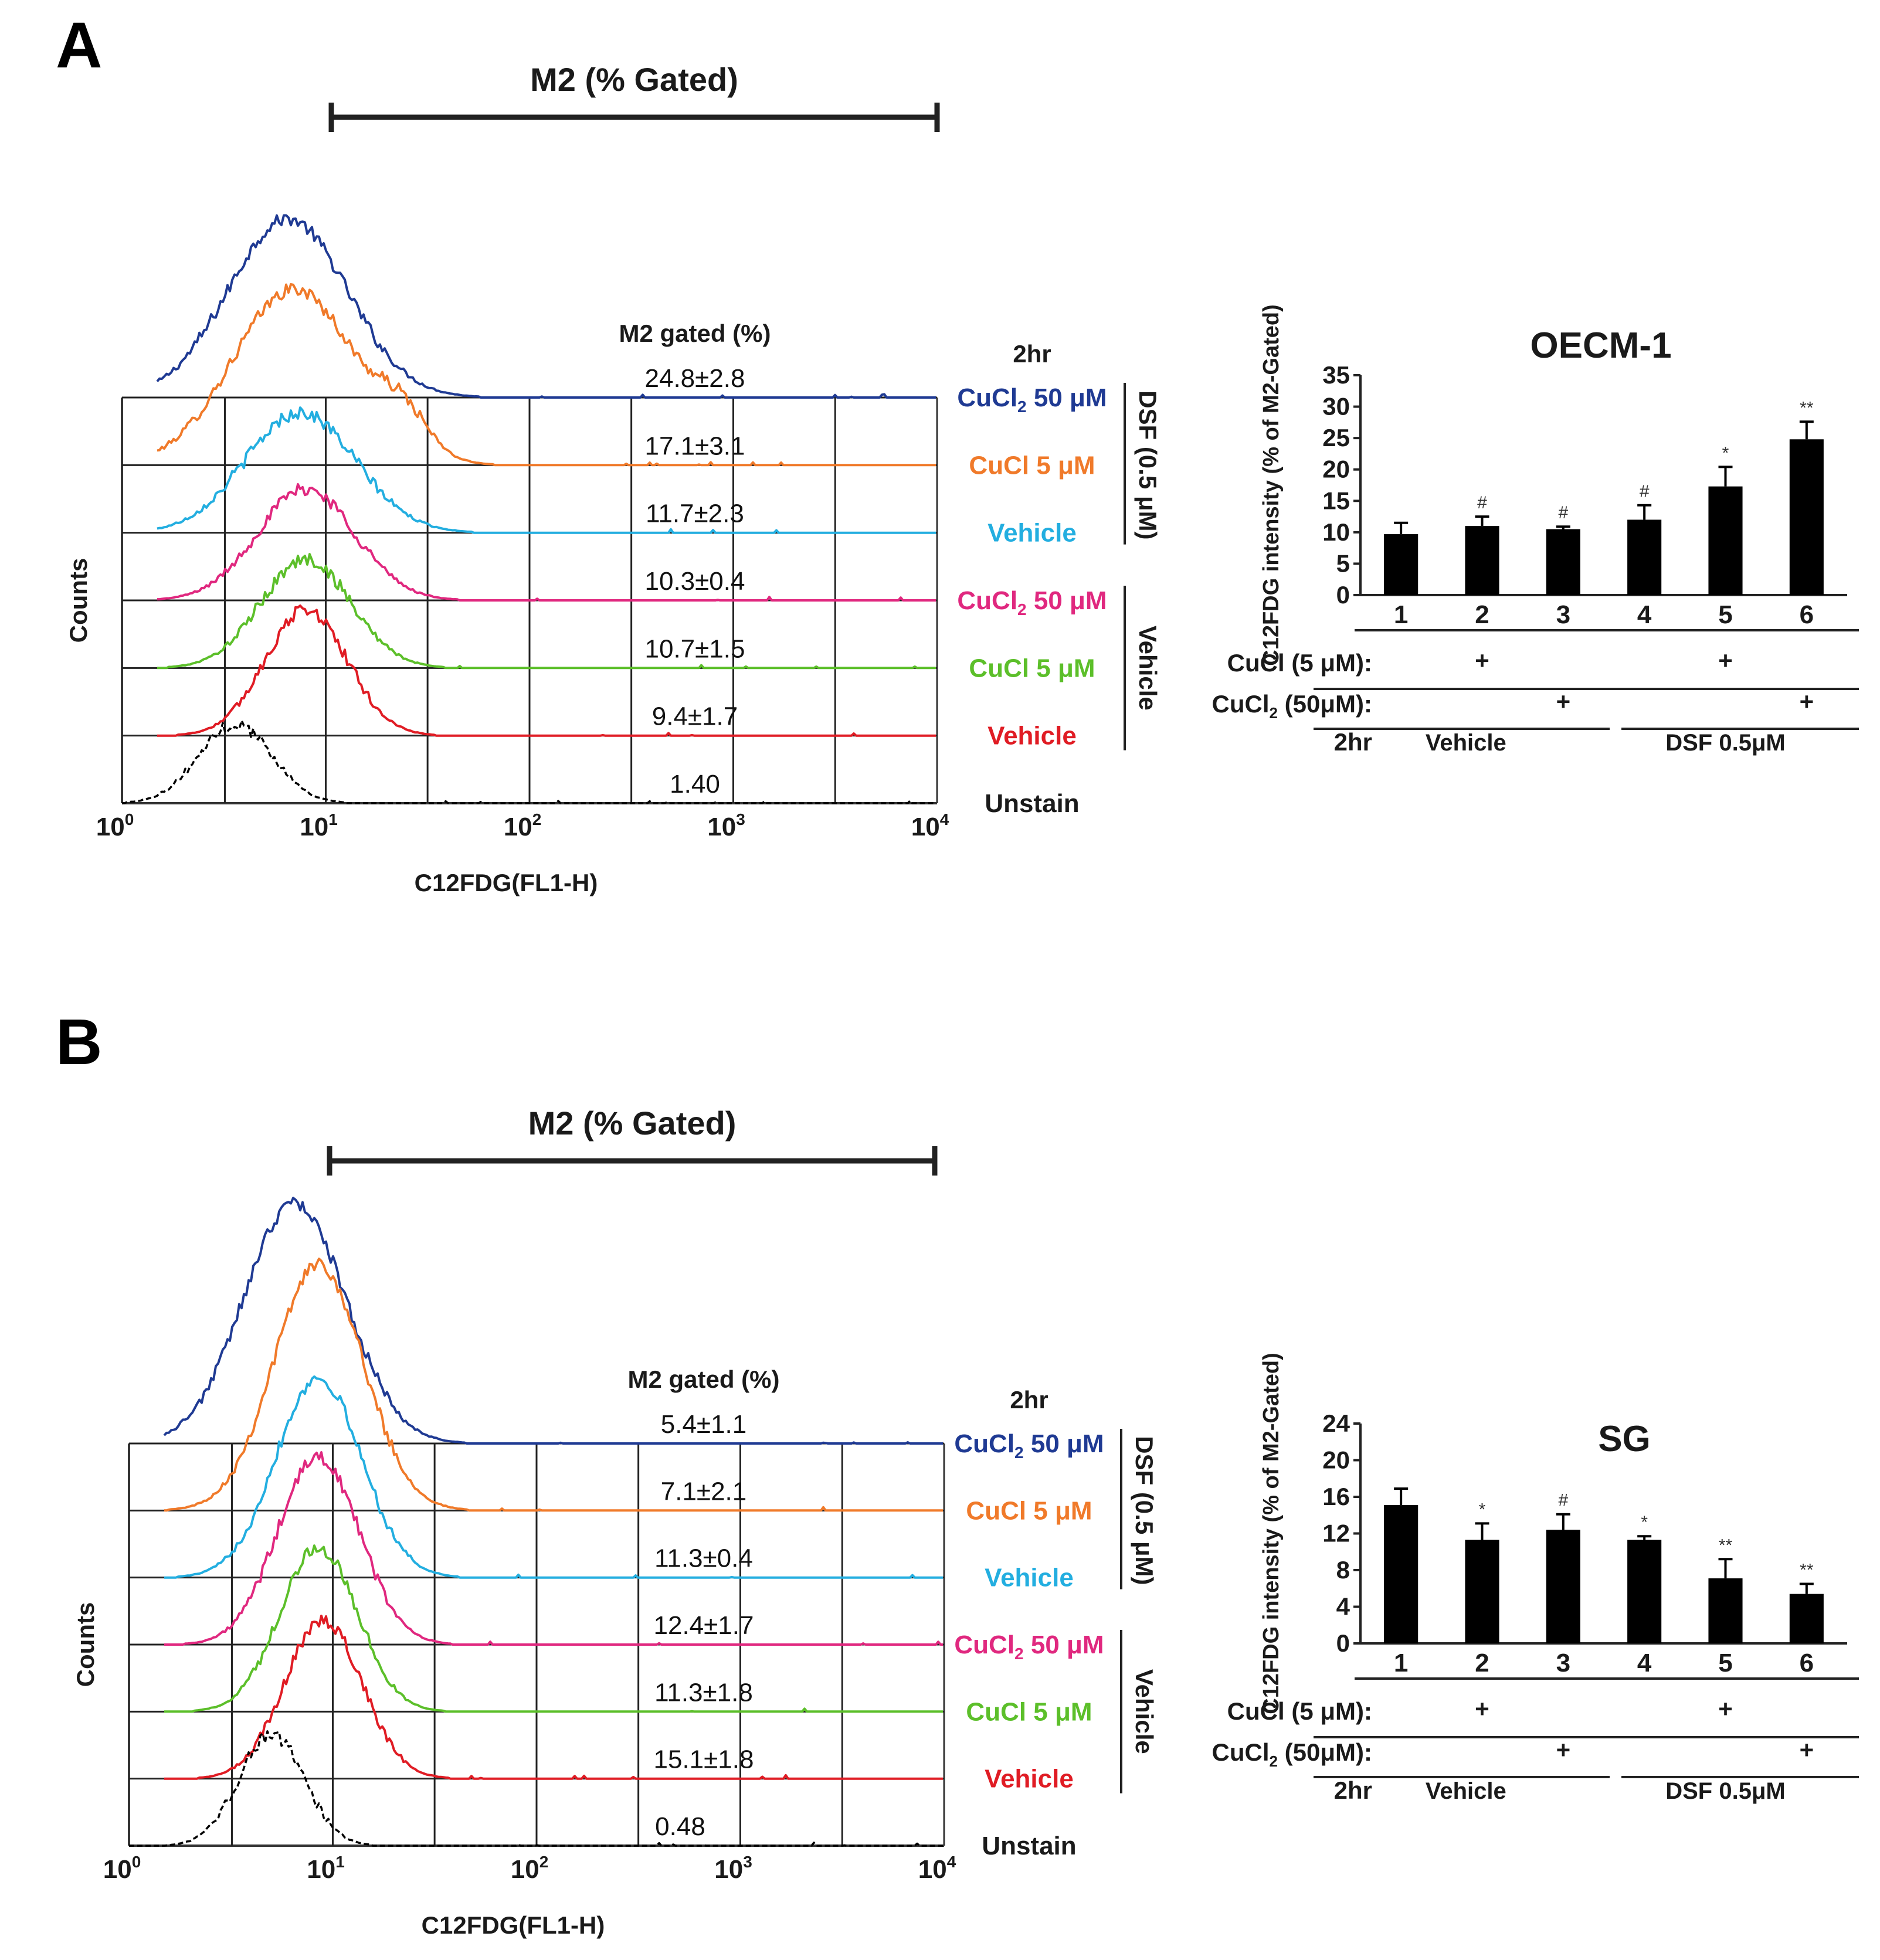  Describe the element at coordinates (695, 446) in the screenshot. I see `gated-value: 17.1±3.1` at that location.